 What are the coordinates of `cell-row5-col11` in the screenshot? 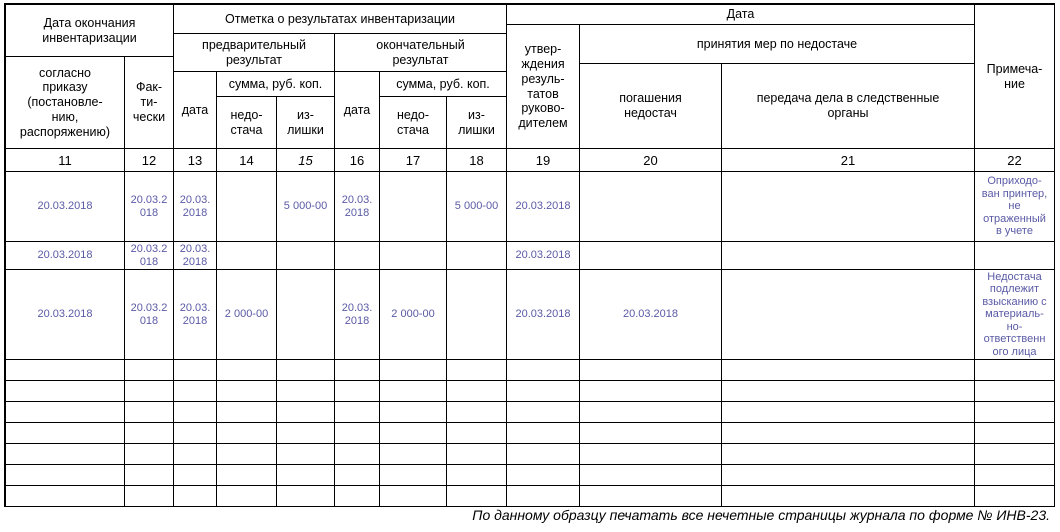 It's located at (65, 391).